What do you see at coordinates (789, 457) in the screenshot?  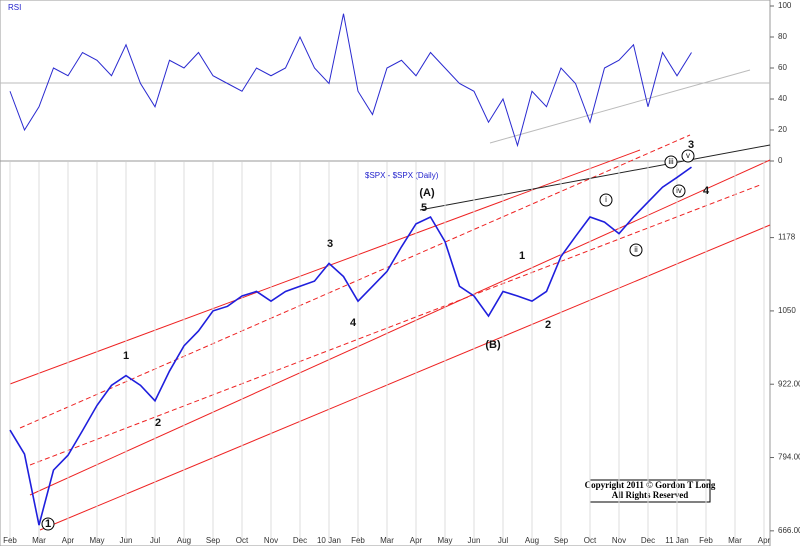 I see `y-tick-label: 794.00` at bounding box center [789, 457].